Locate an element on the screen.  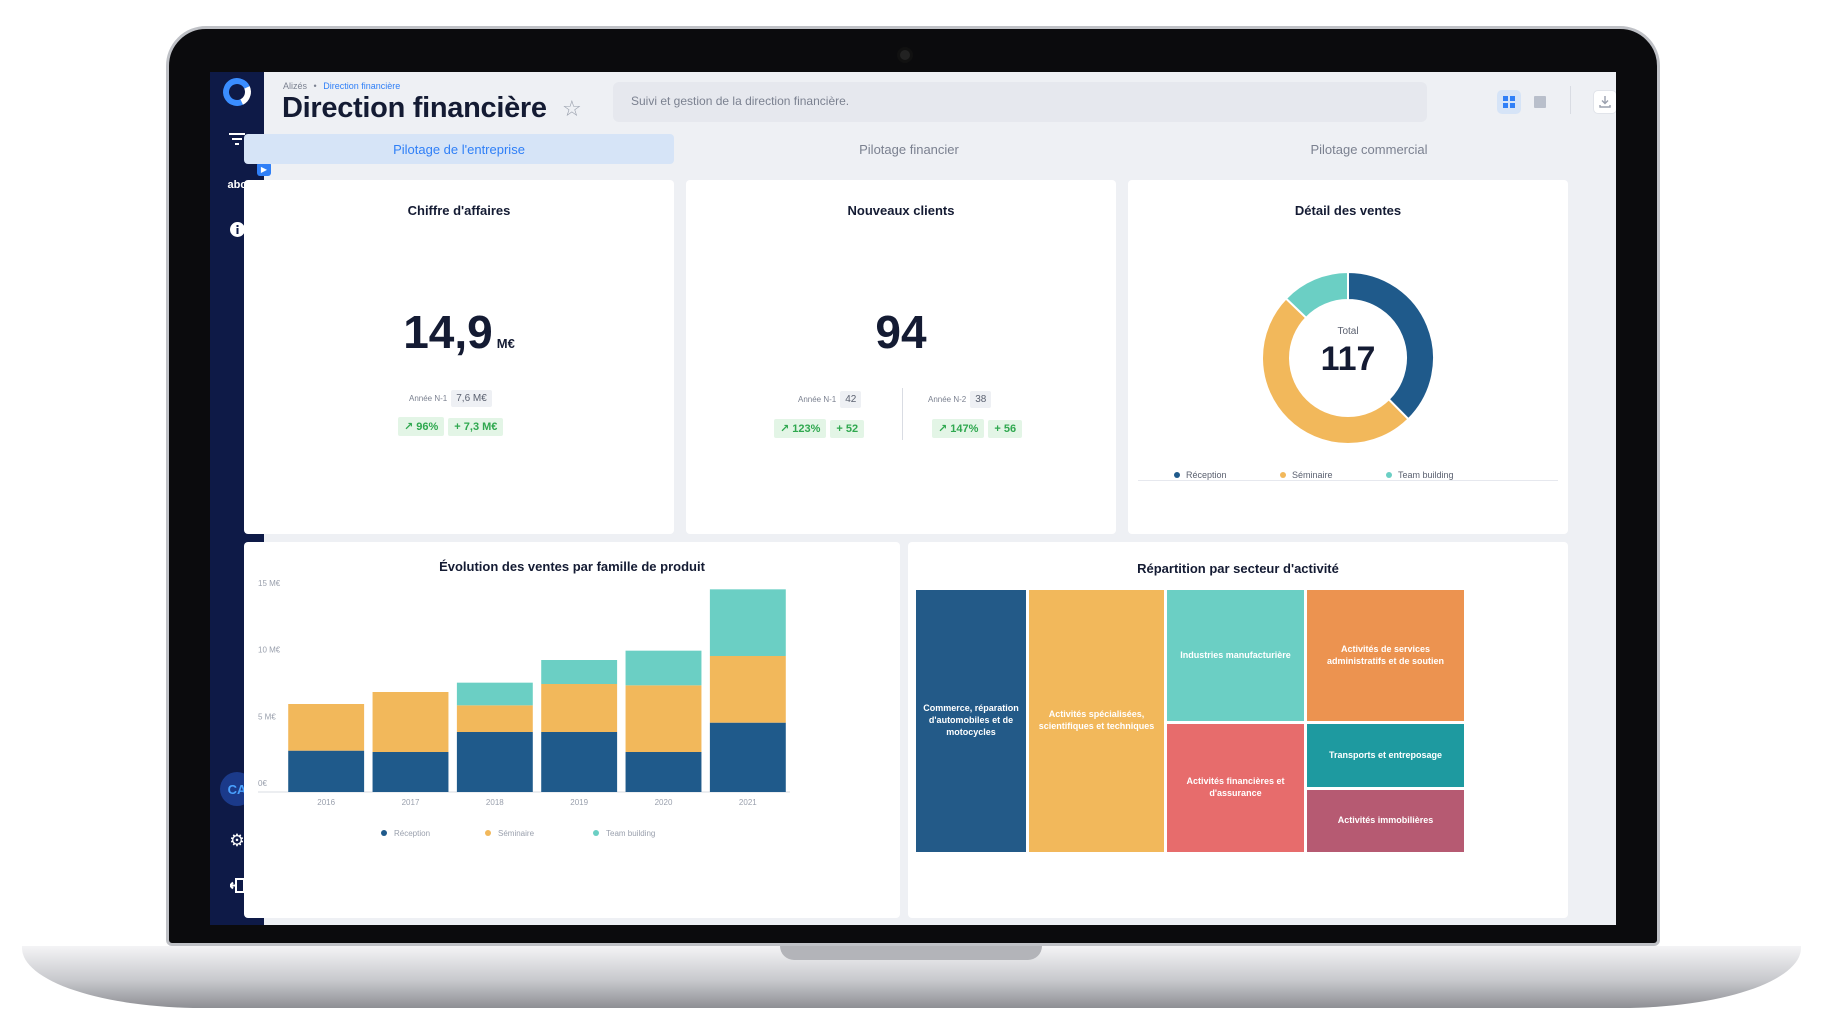
revenue-growth-row: ↗ 96% + 7,3 M€ is located at coordinates (452, 426).